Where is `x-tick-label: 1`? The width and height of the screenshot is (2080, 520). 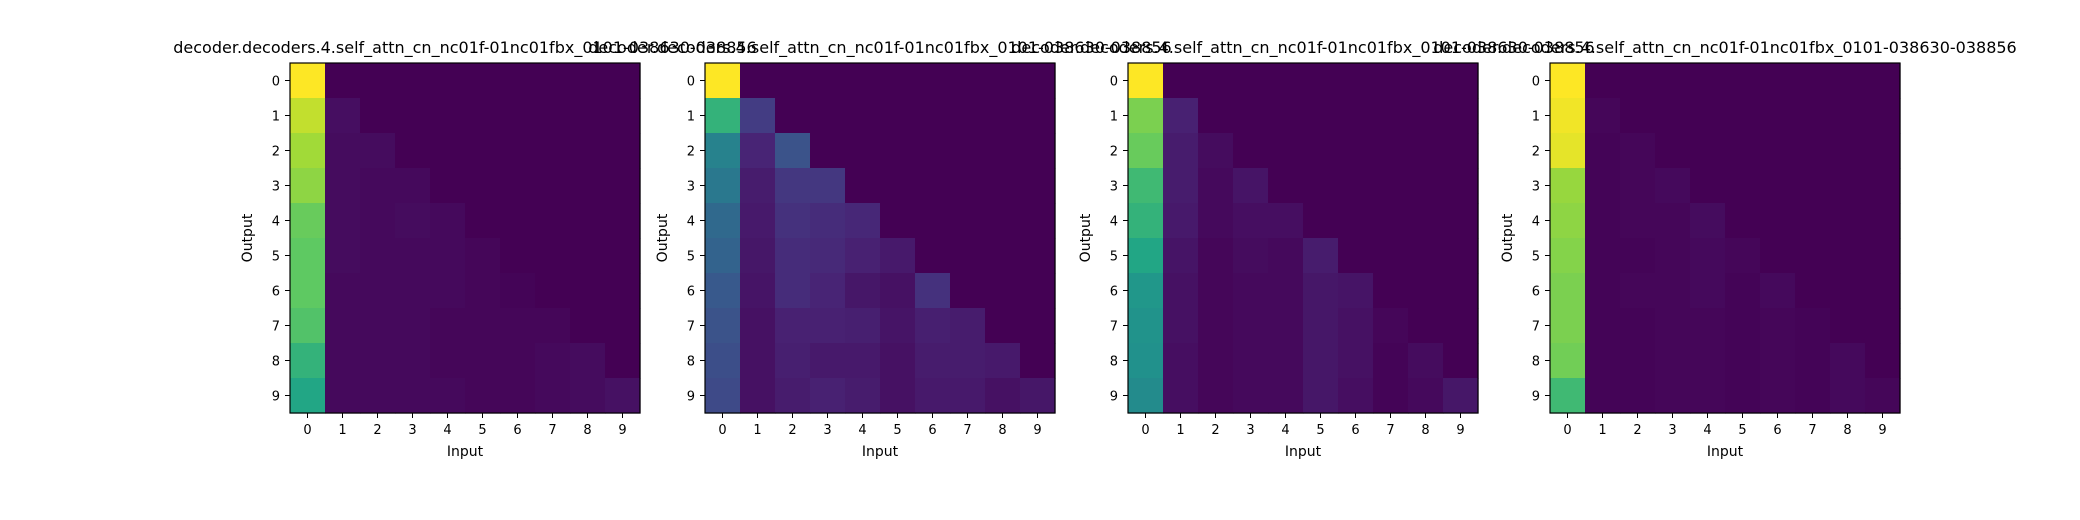
x-tick-label: 1 is located at coordinates (1180, 430).